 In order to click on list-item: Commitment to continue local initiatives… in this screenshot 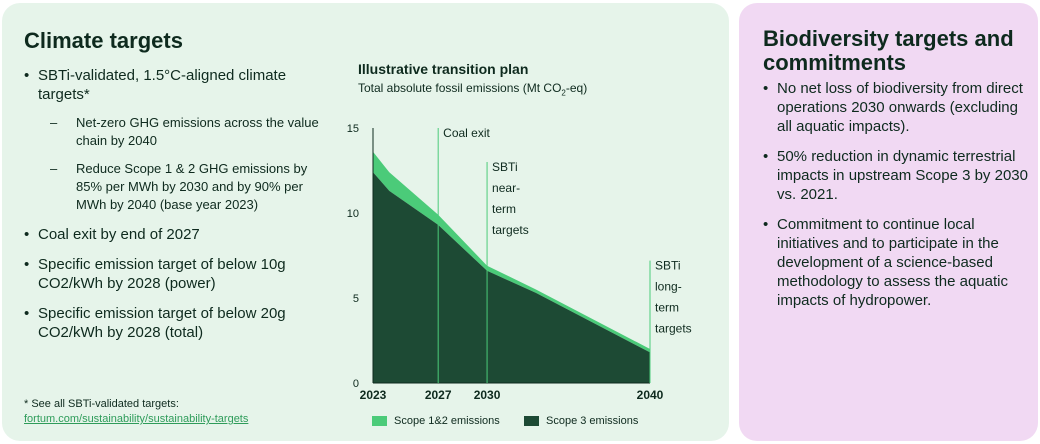, I will do `click(898, 262)`.